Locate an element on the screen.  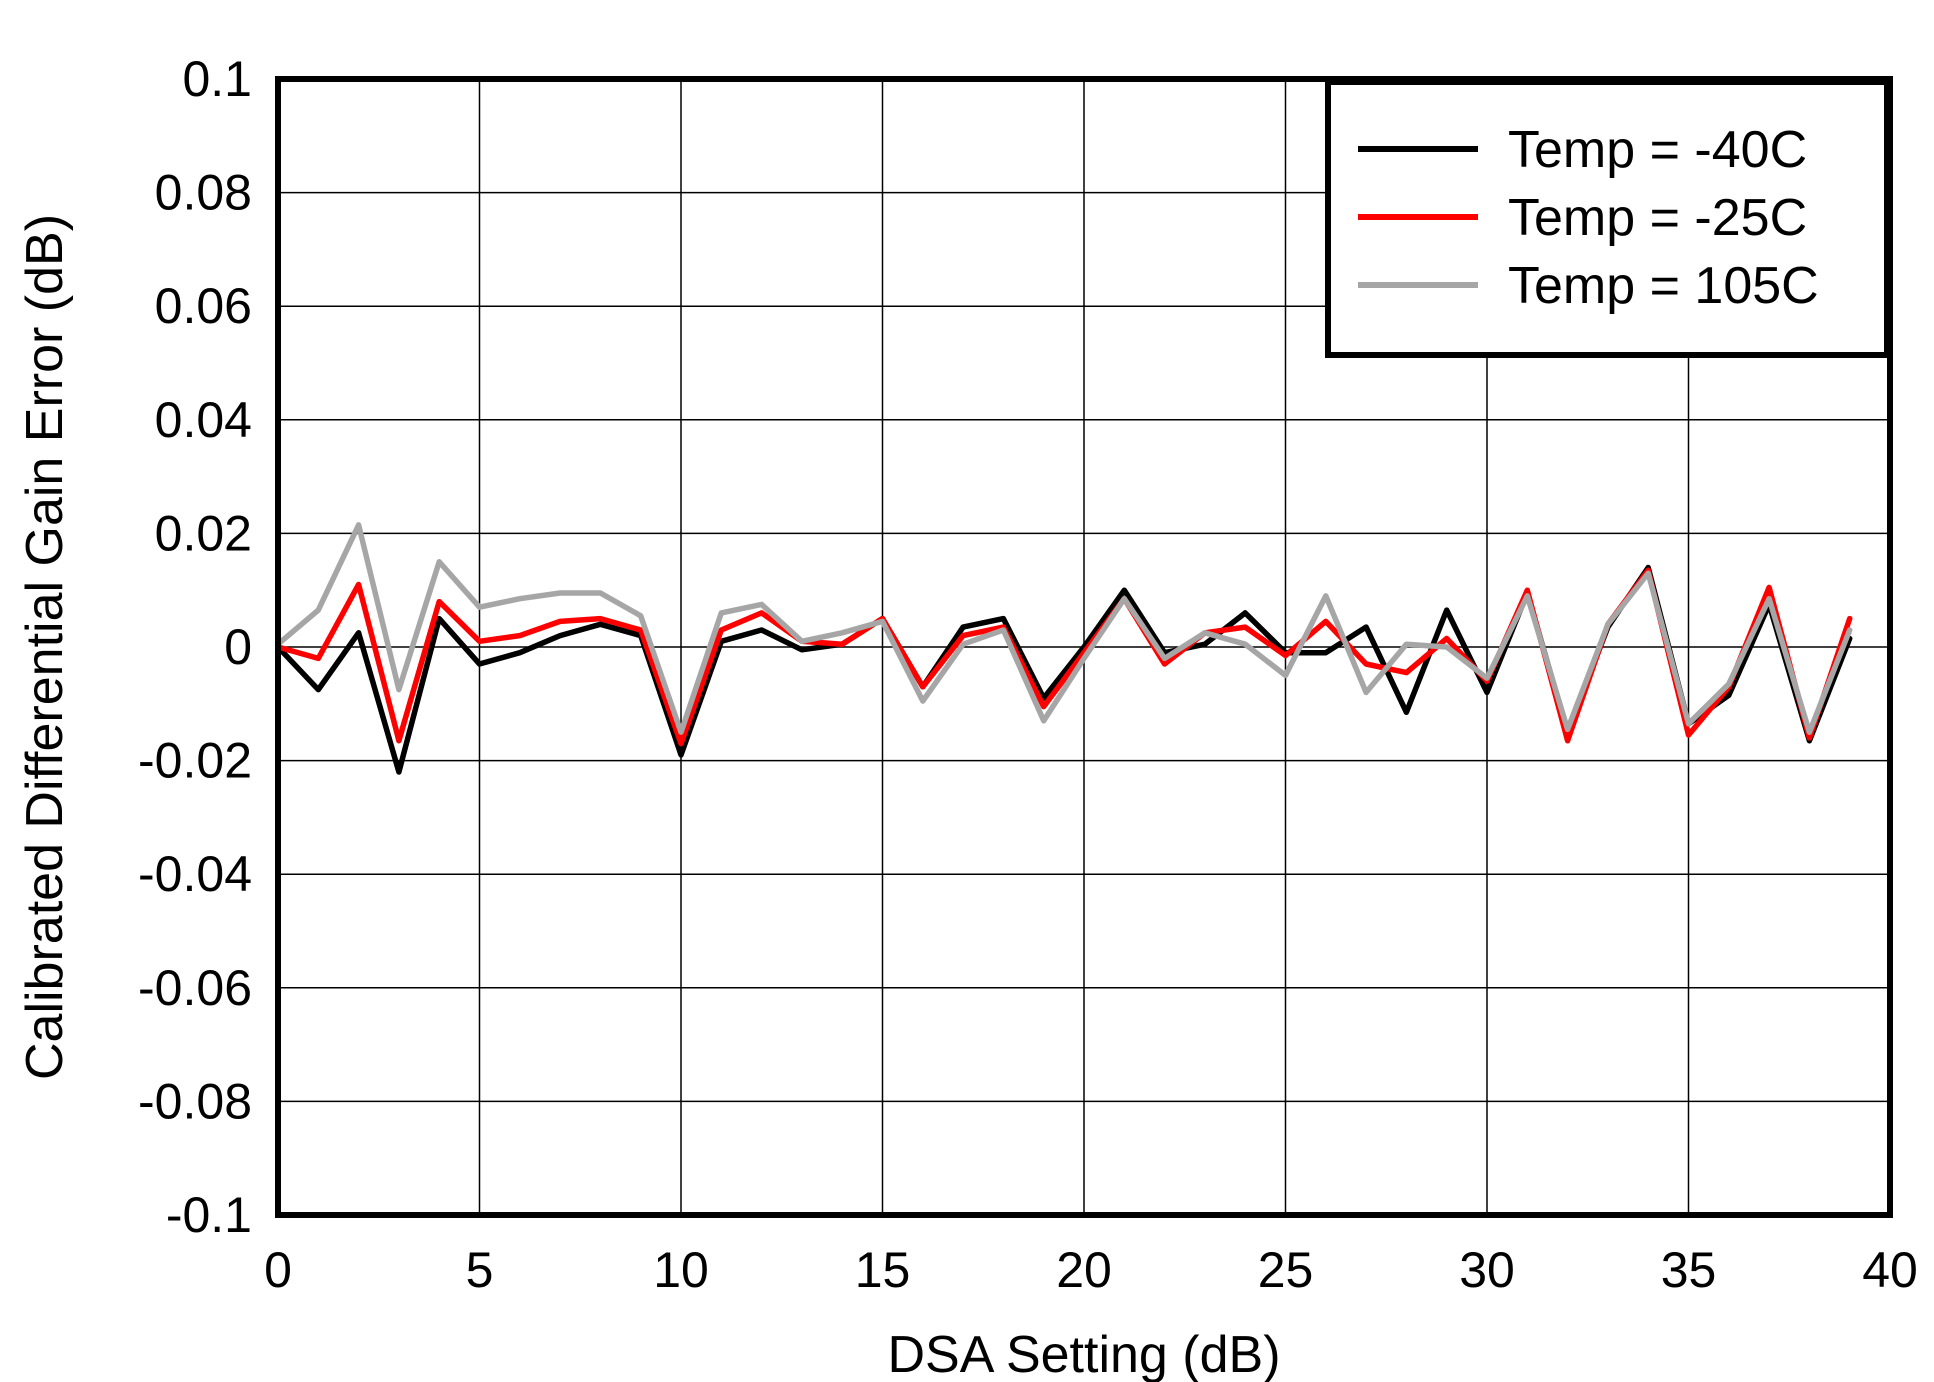
x-axis-title: DSA Setting (dB) is located at coordinates (1083, 1354).